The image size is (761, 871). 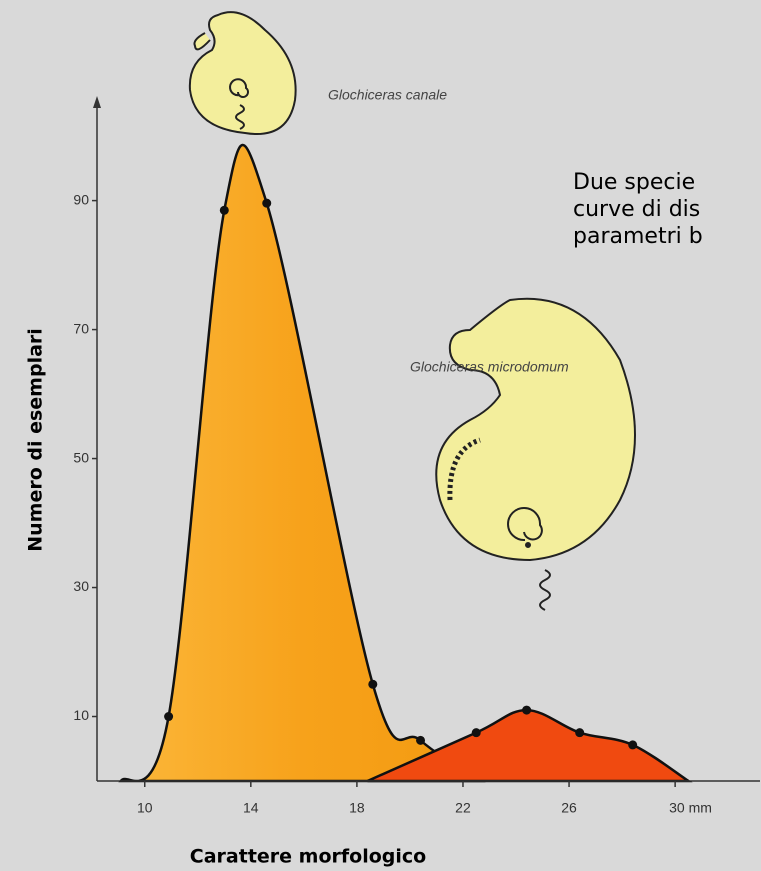 I want to click on y-tick-label: 50, so click(x=81, y=457).